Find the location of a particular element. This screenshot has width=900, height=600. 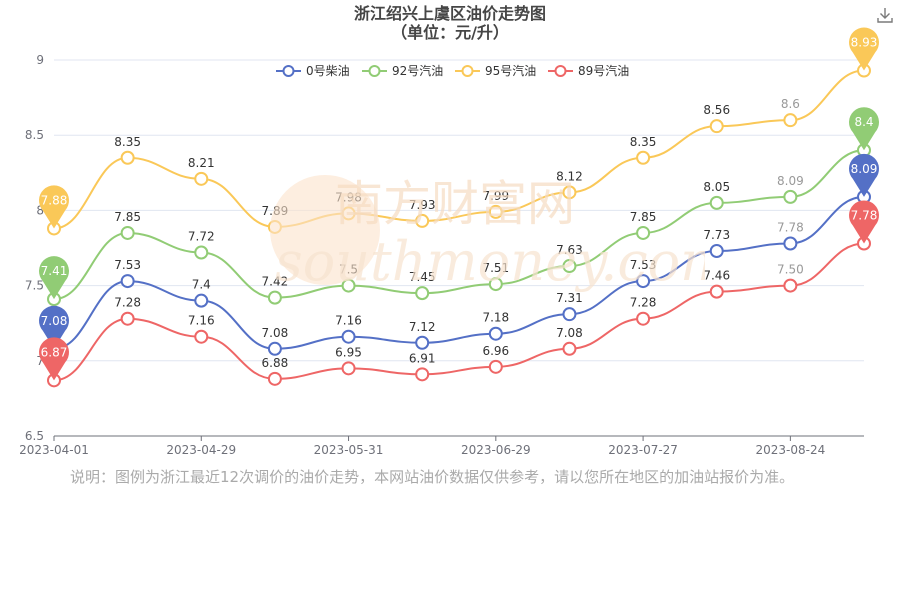

pin-label: 7.88 is located at coordinates (54, 200).